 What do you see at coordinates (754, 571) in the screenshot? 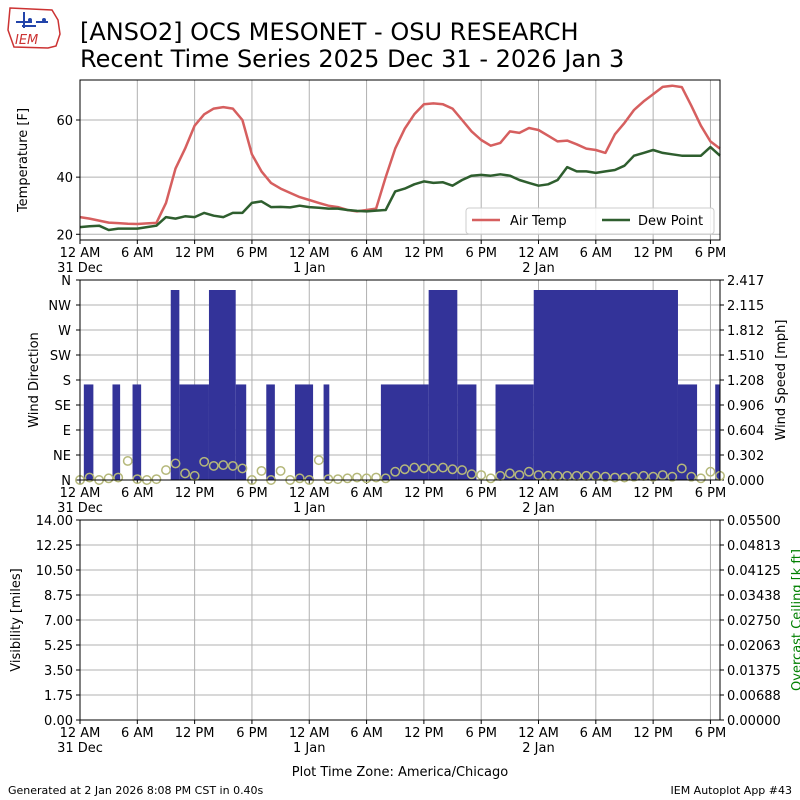
I see `y2-tick-label: 0.04125` at bounding box center [754, 571].